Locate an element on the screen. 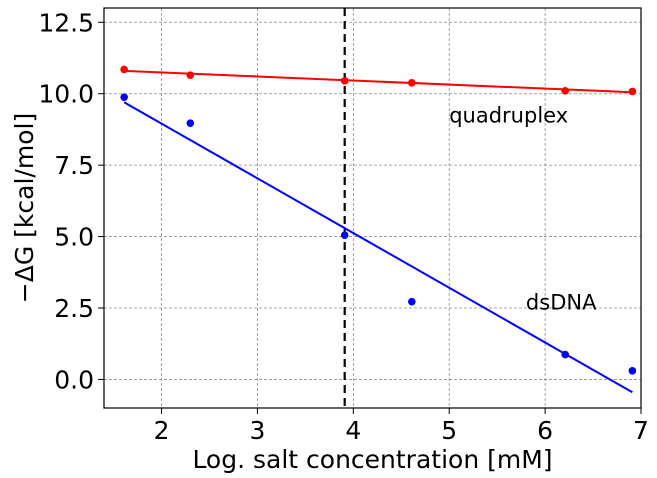 The image size is (657, 478). y-tick-label: 2.5 is located at coordinates (74, 308).